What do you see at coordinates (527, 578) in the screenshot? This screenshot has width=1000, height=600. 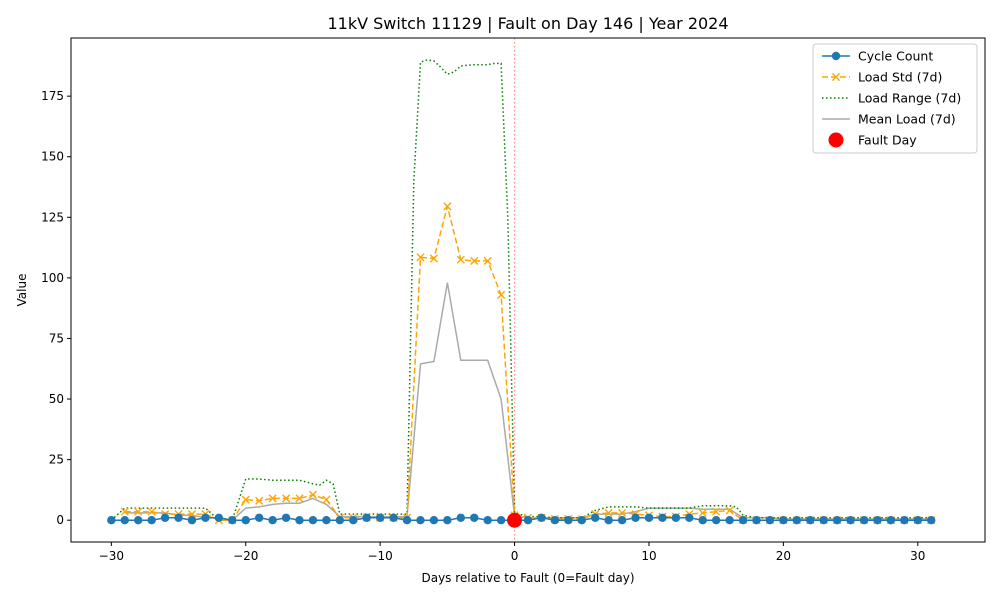 I see `x-axis-label: Days relative to Fault (0=Fault day)` at bounding box center [527, 578].